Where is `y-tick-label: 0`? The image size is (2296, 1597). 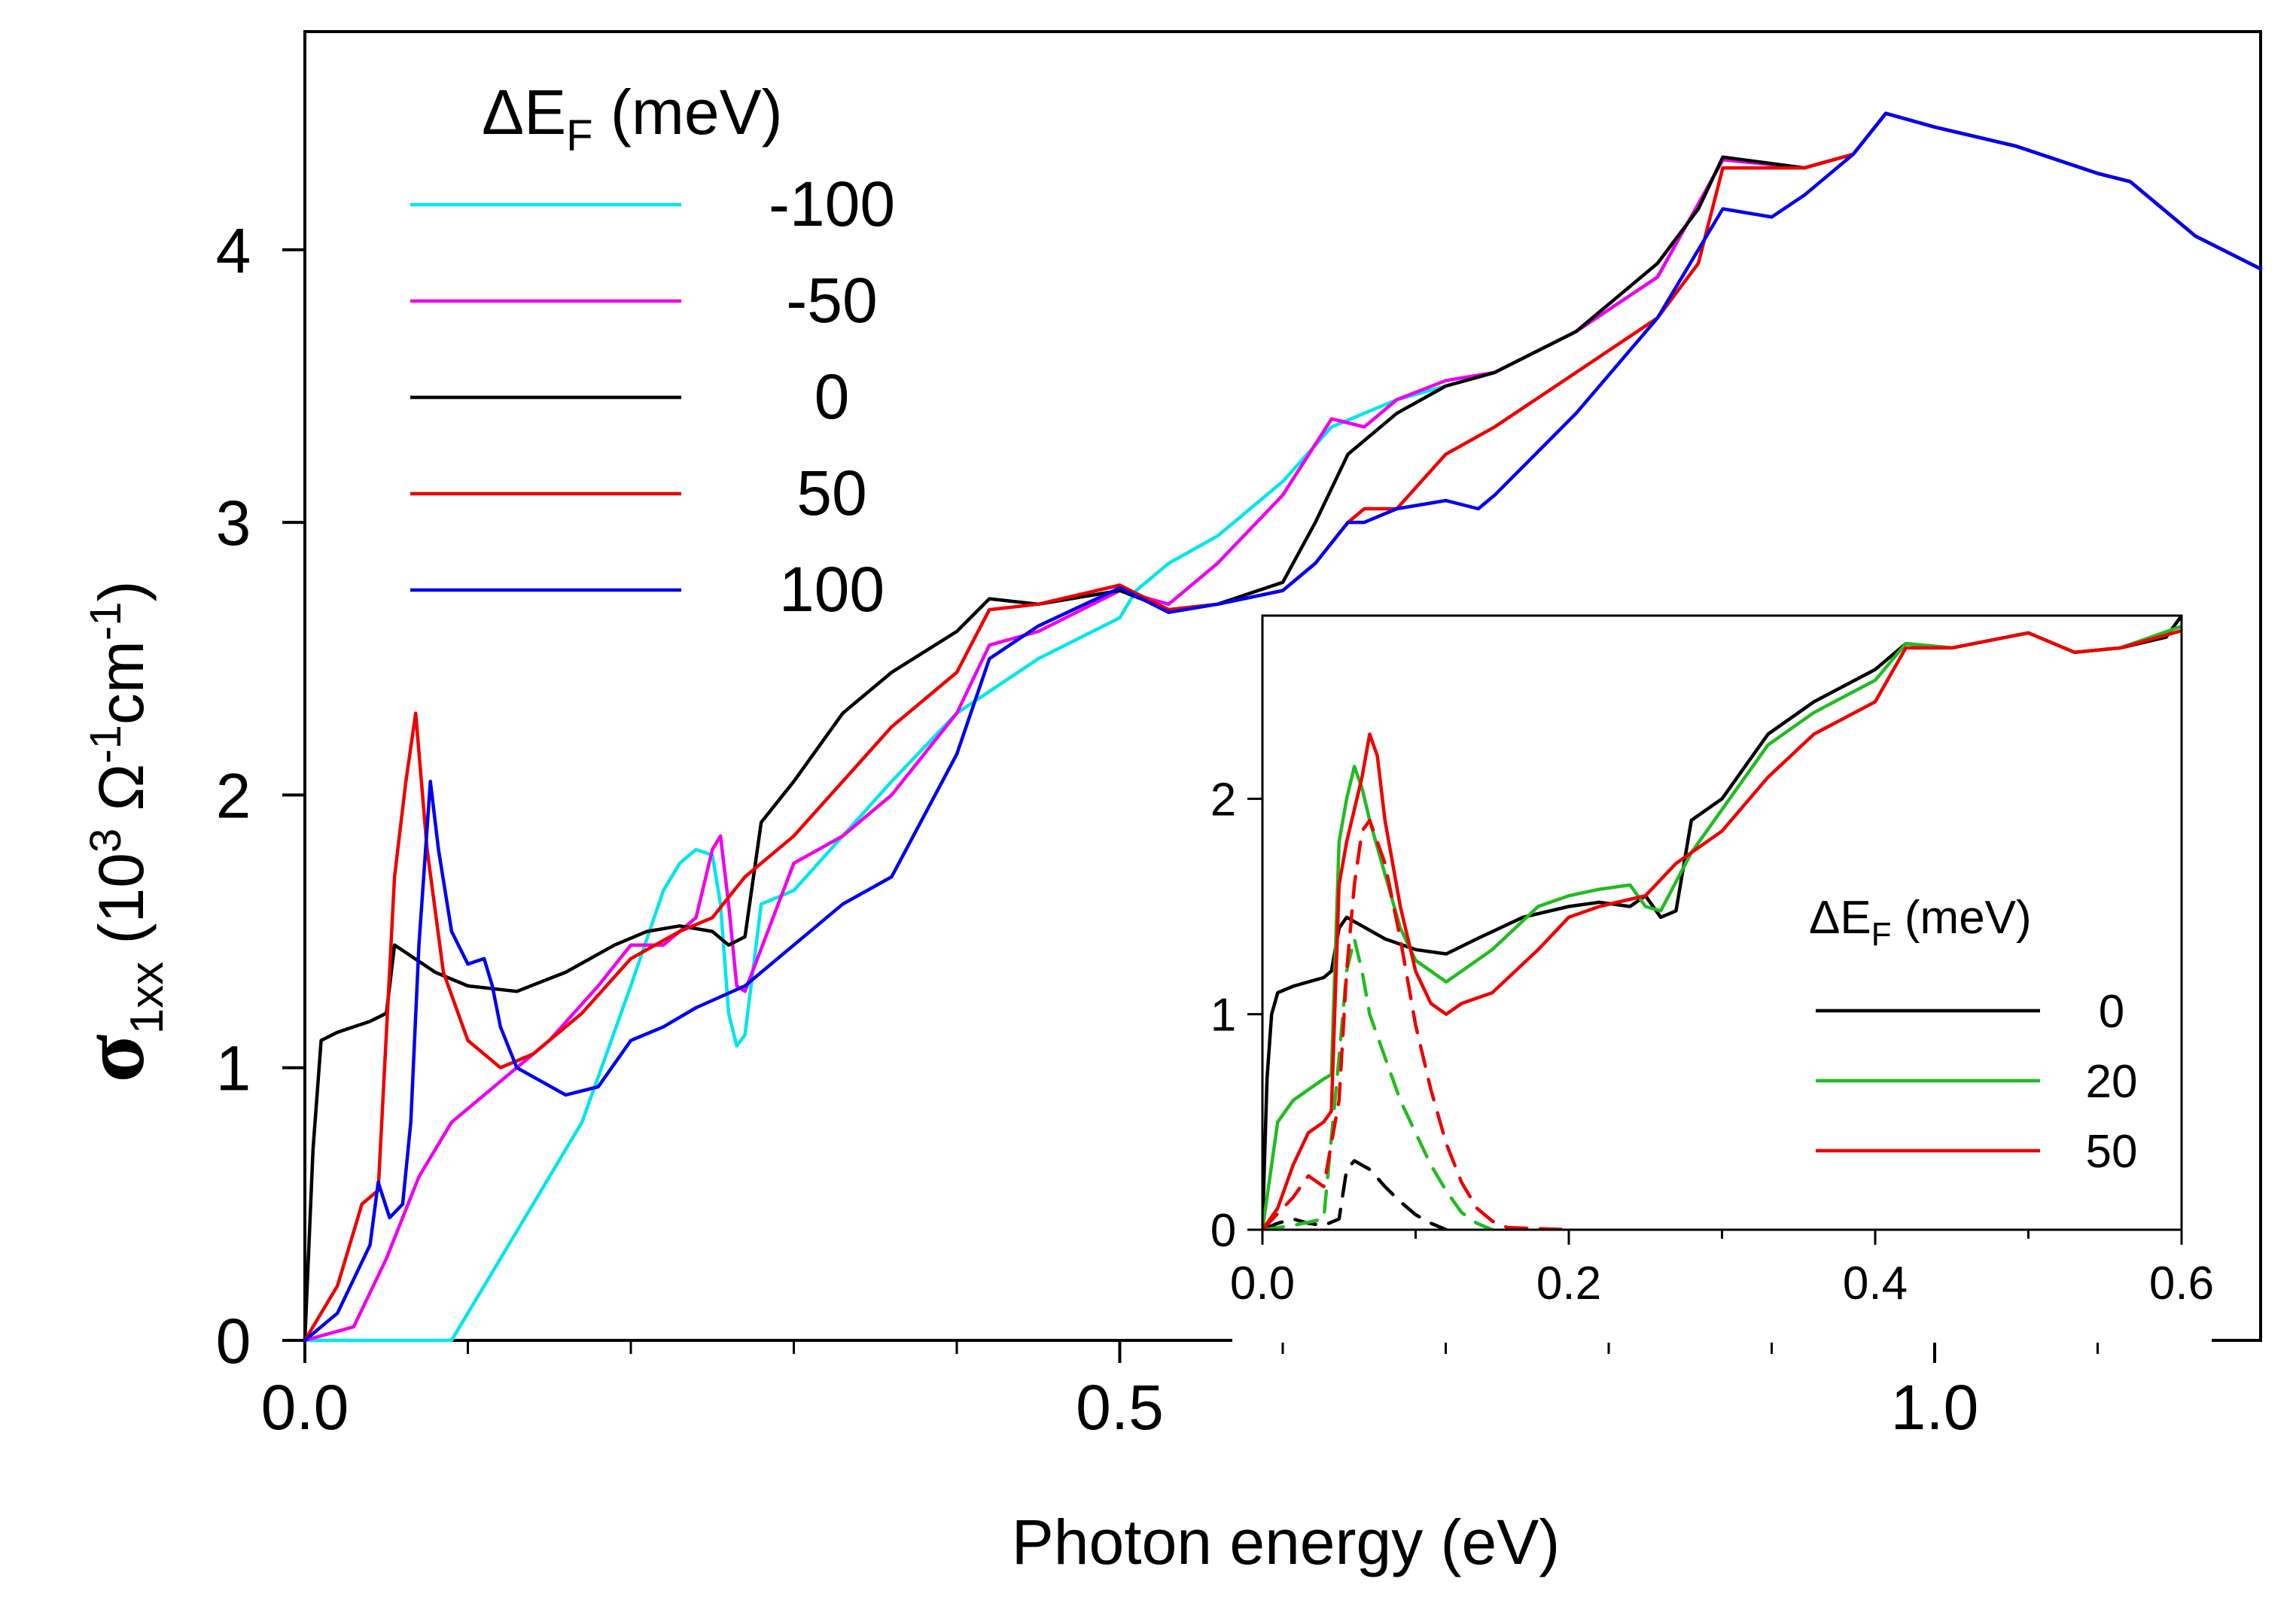
y-tick-label: 0 is located at coordinates (233, 1341).